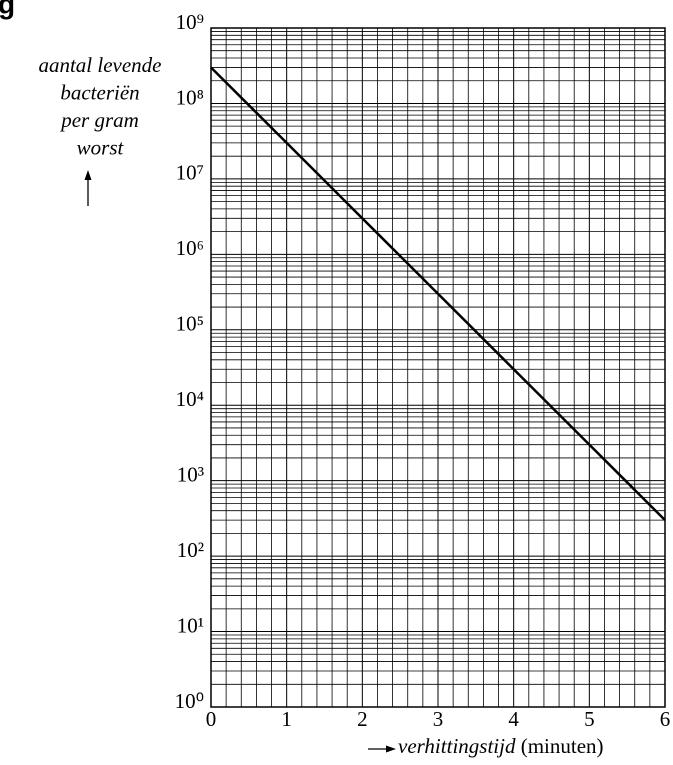 The image size is (673, 765). What do you see at coordinates (190, 550) in the screenshot?
I see `y-tick-label: 10²` at bounding box center [190, 550].